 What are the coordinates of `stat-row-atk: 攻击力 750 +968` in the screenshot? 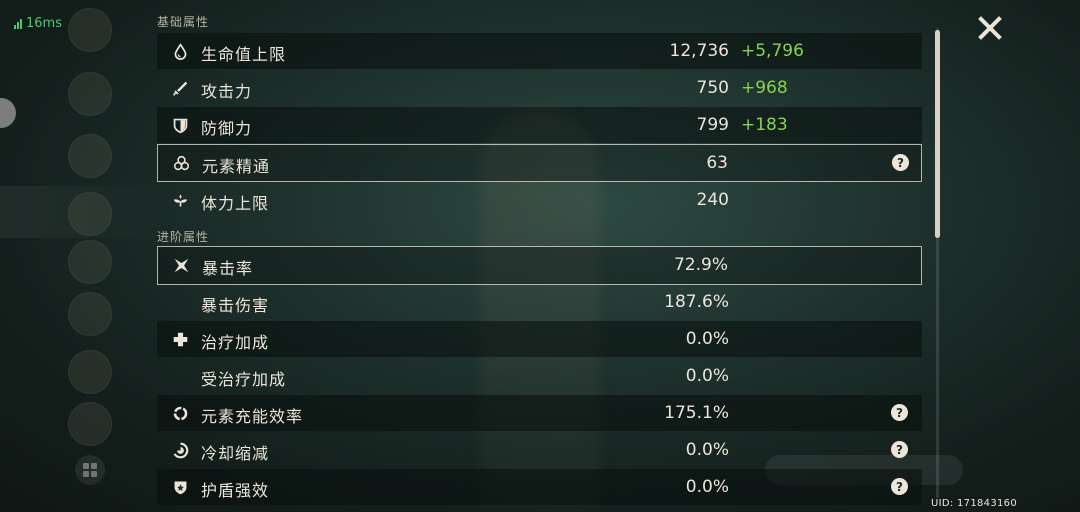 It's located at (539, 88).